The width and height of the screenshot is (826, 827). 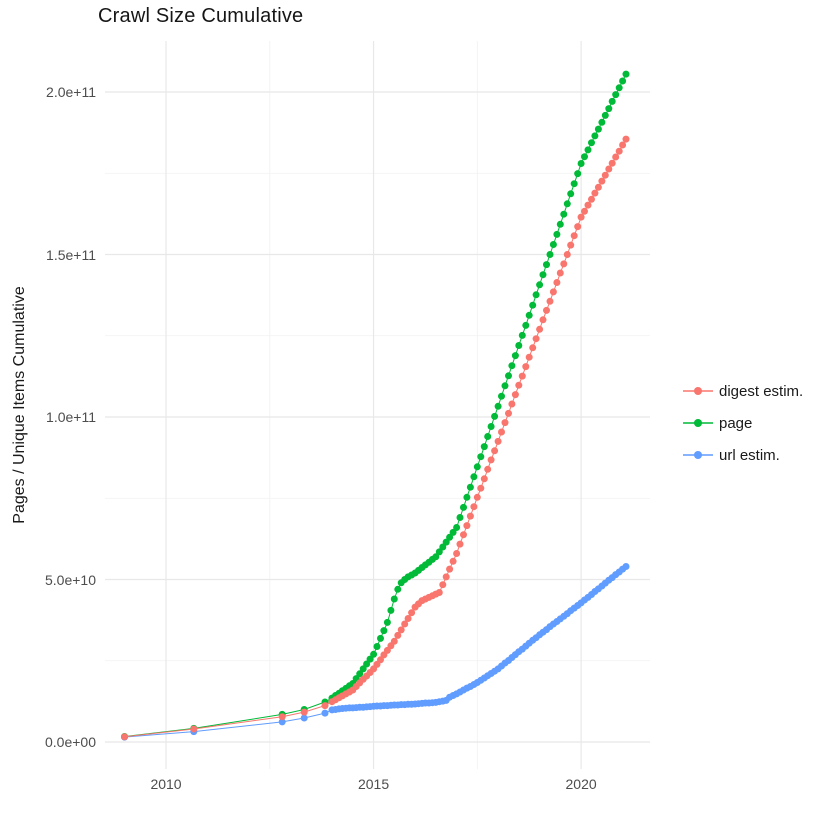 I want to click on chart-title: Crawl Size Cumulative, so click(x=201, y=16).